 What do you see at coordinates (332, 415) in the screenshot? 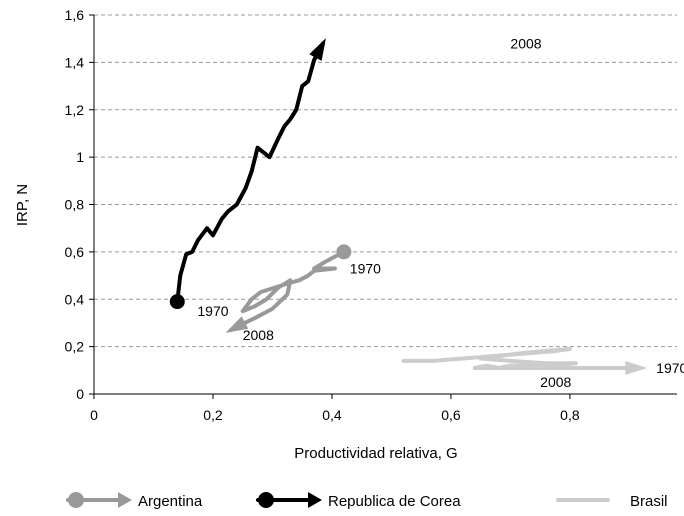
I see `x-tick-label: 0,4` at bounding box center [332, 415].